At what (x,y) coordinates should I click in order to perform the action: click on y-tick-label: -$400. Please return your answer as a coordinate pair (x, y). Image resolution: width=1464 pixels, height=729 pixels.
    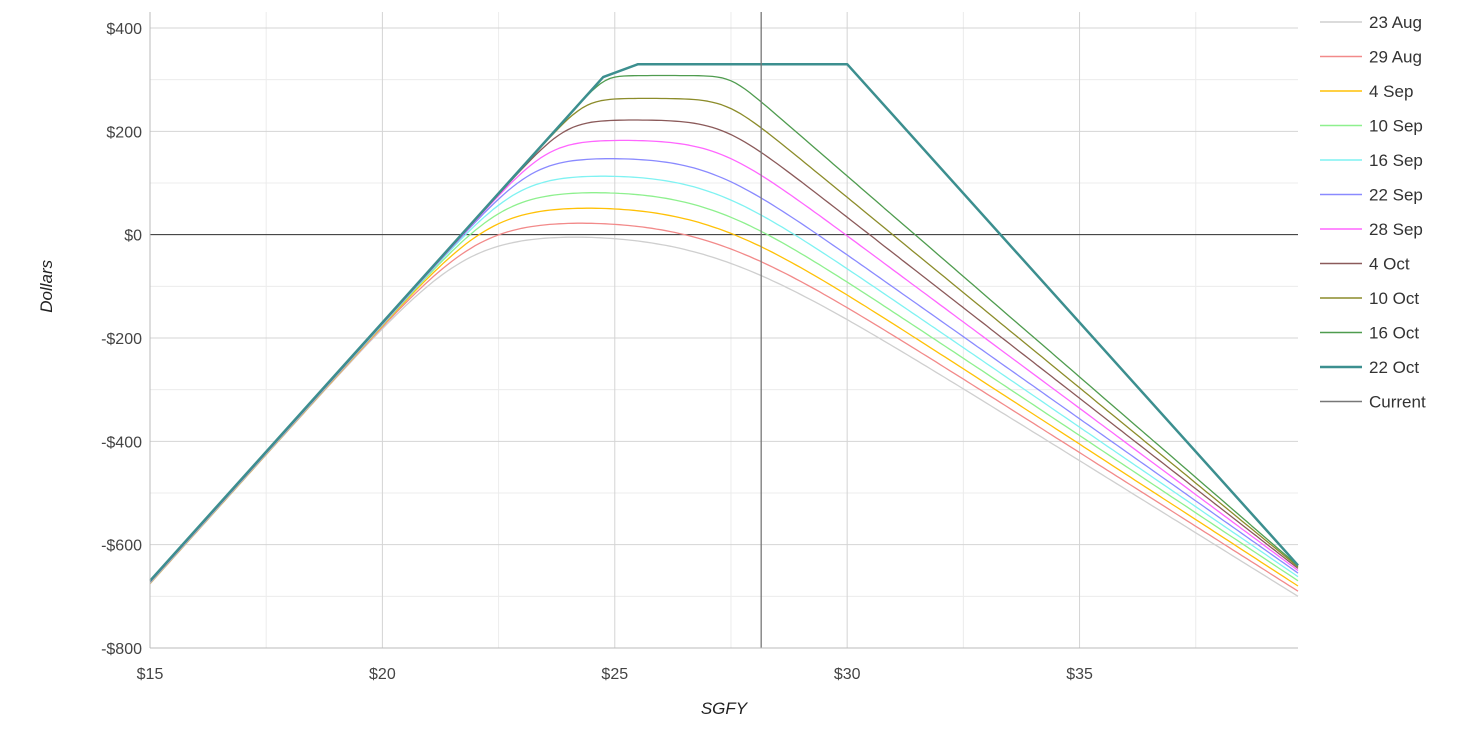
    Looking at the image, I should click on (121, 442).